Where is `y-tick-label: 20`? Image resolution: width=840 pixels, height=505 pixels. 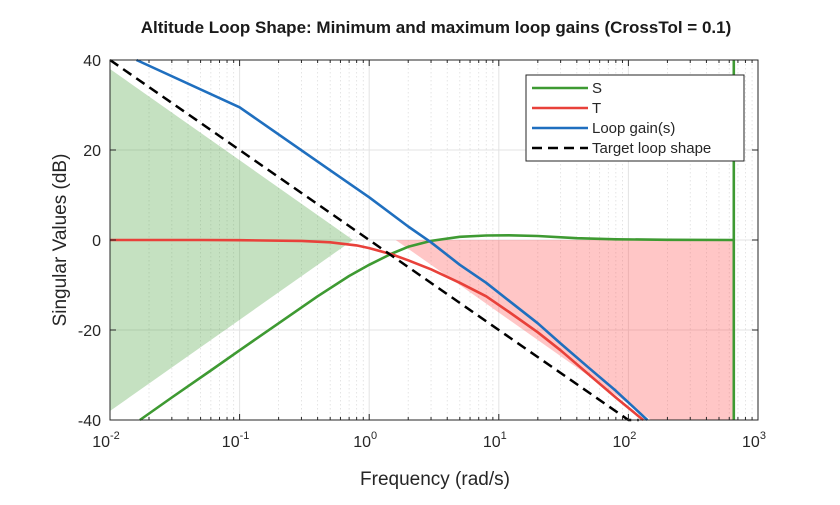
y-tick-label: 20 is located at coordinates (92, 151).